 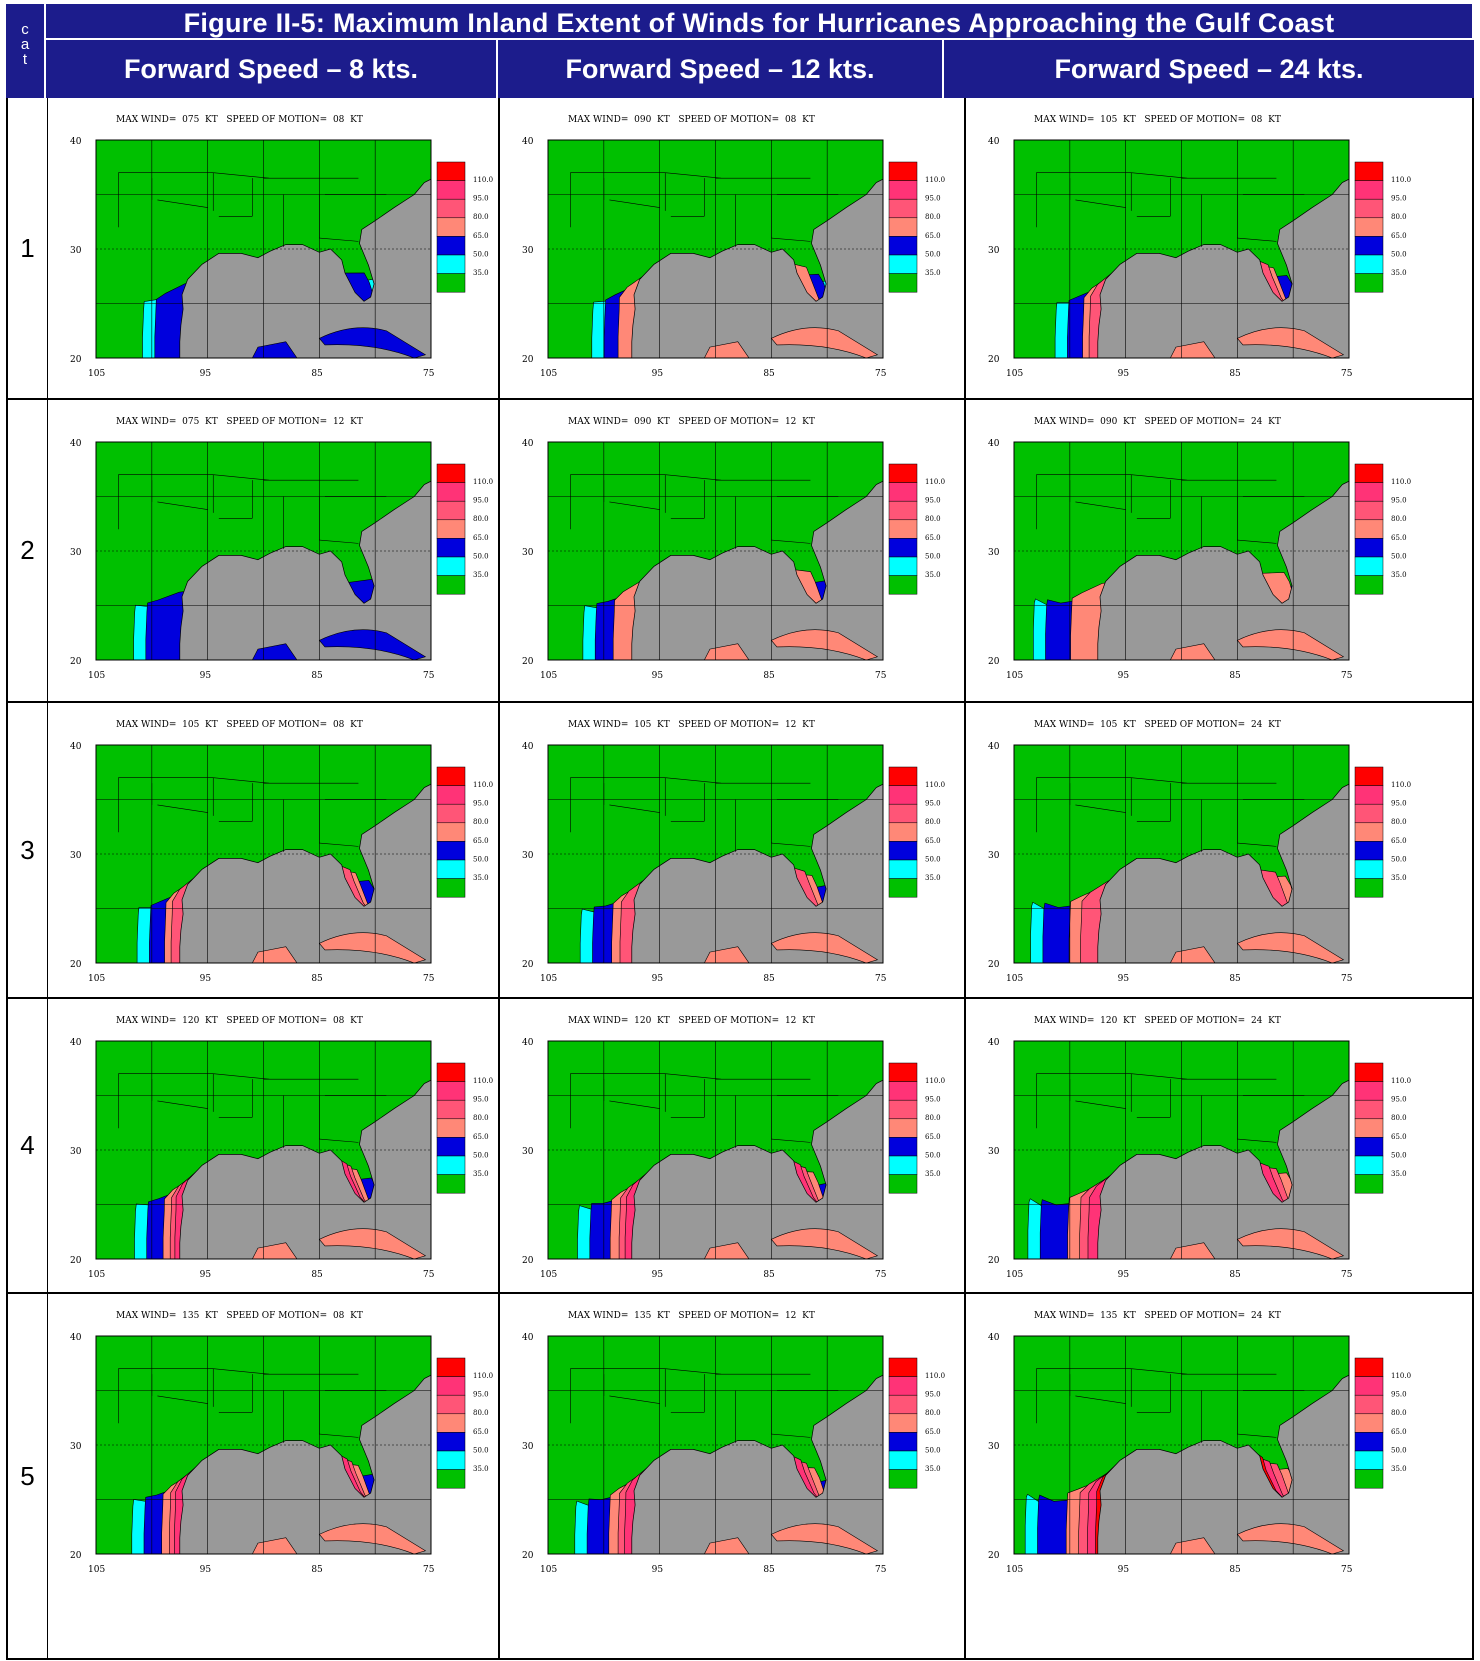 I want to click on map-caption: MAX WIND= 105 KT SPEED OF MOTION= 12 KT, so click(x=691, y=725).